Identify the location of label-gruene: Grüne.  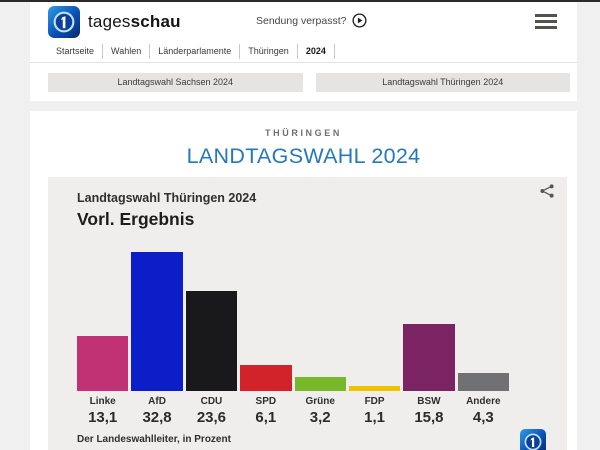
(320, 401).